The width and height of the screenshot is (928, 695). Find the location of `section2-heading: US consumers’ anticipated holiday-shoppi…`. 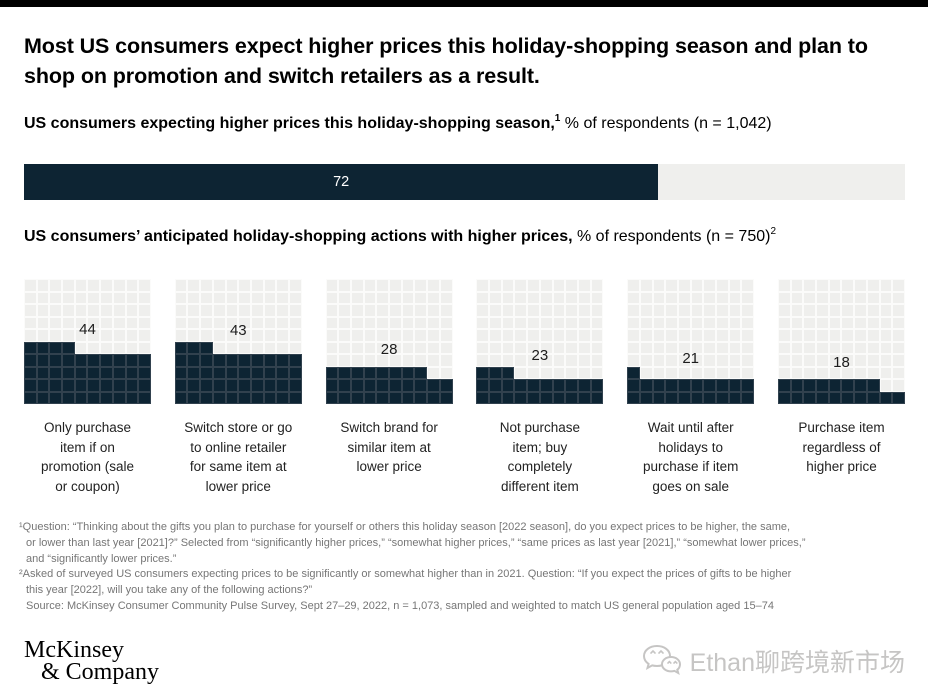

section2-heading: US consumers’ anticipated holiday-shoppi… is located at coordinates (464, 236).